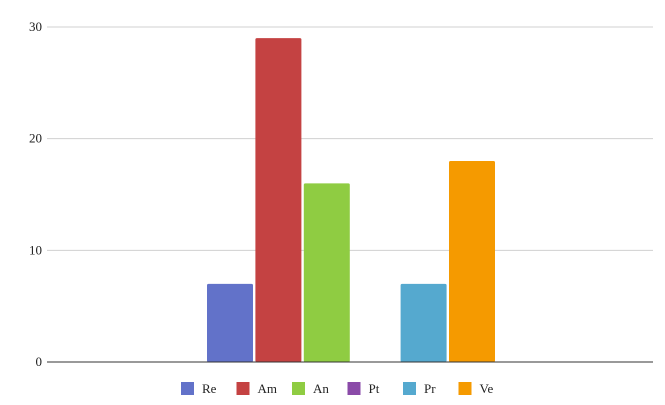 The height and width of the screenshot is (405, 665). Describe the element at coordinates (268, 388) in the screenshot. I see `legend-label-am: Am` at that location.